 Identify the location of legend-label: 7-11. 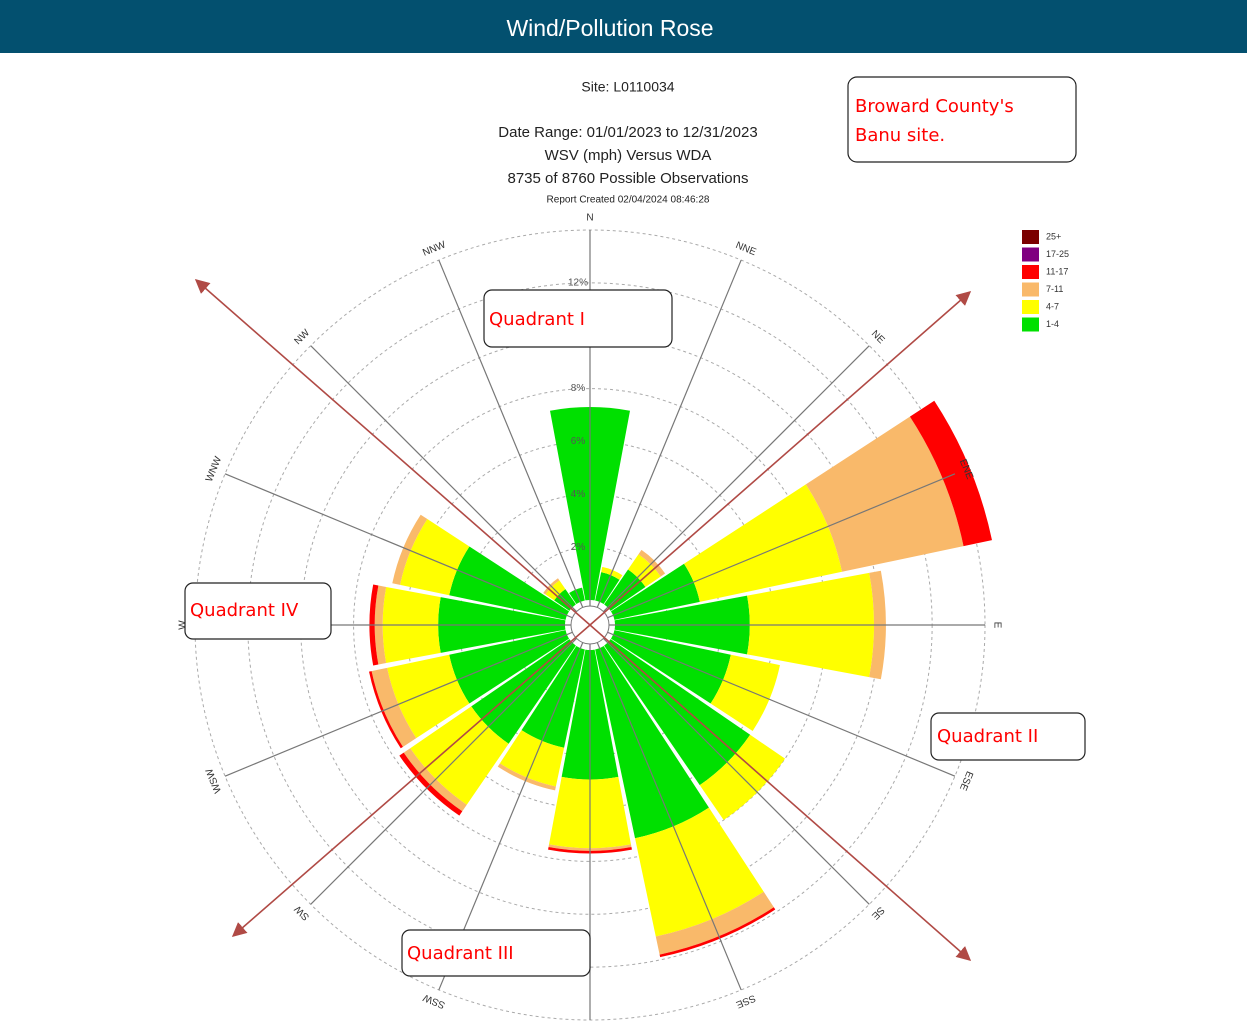
(1054, 289).